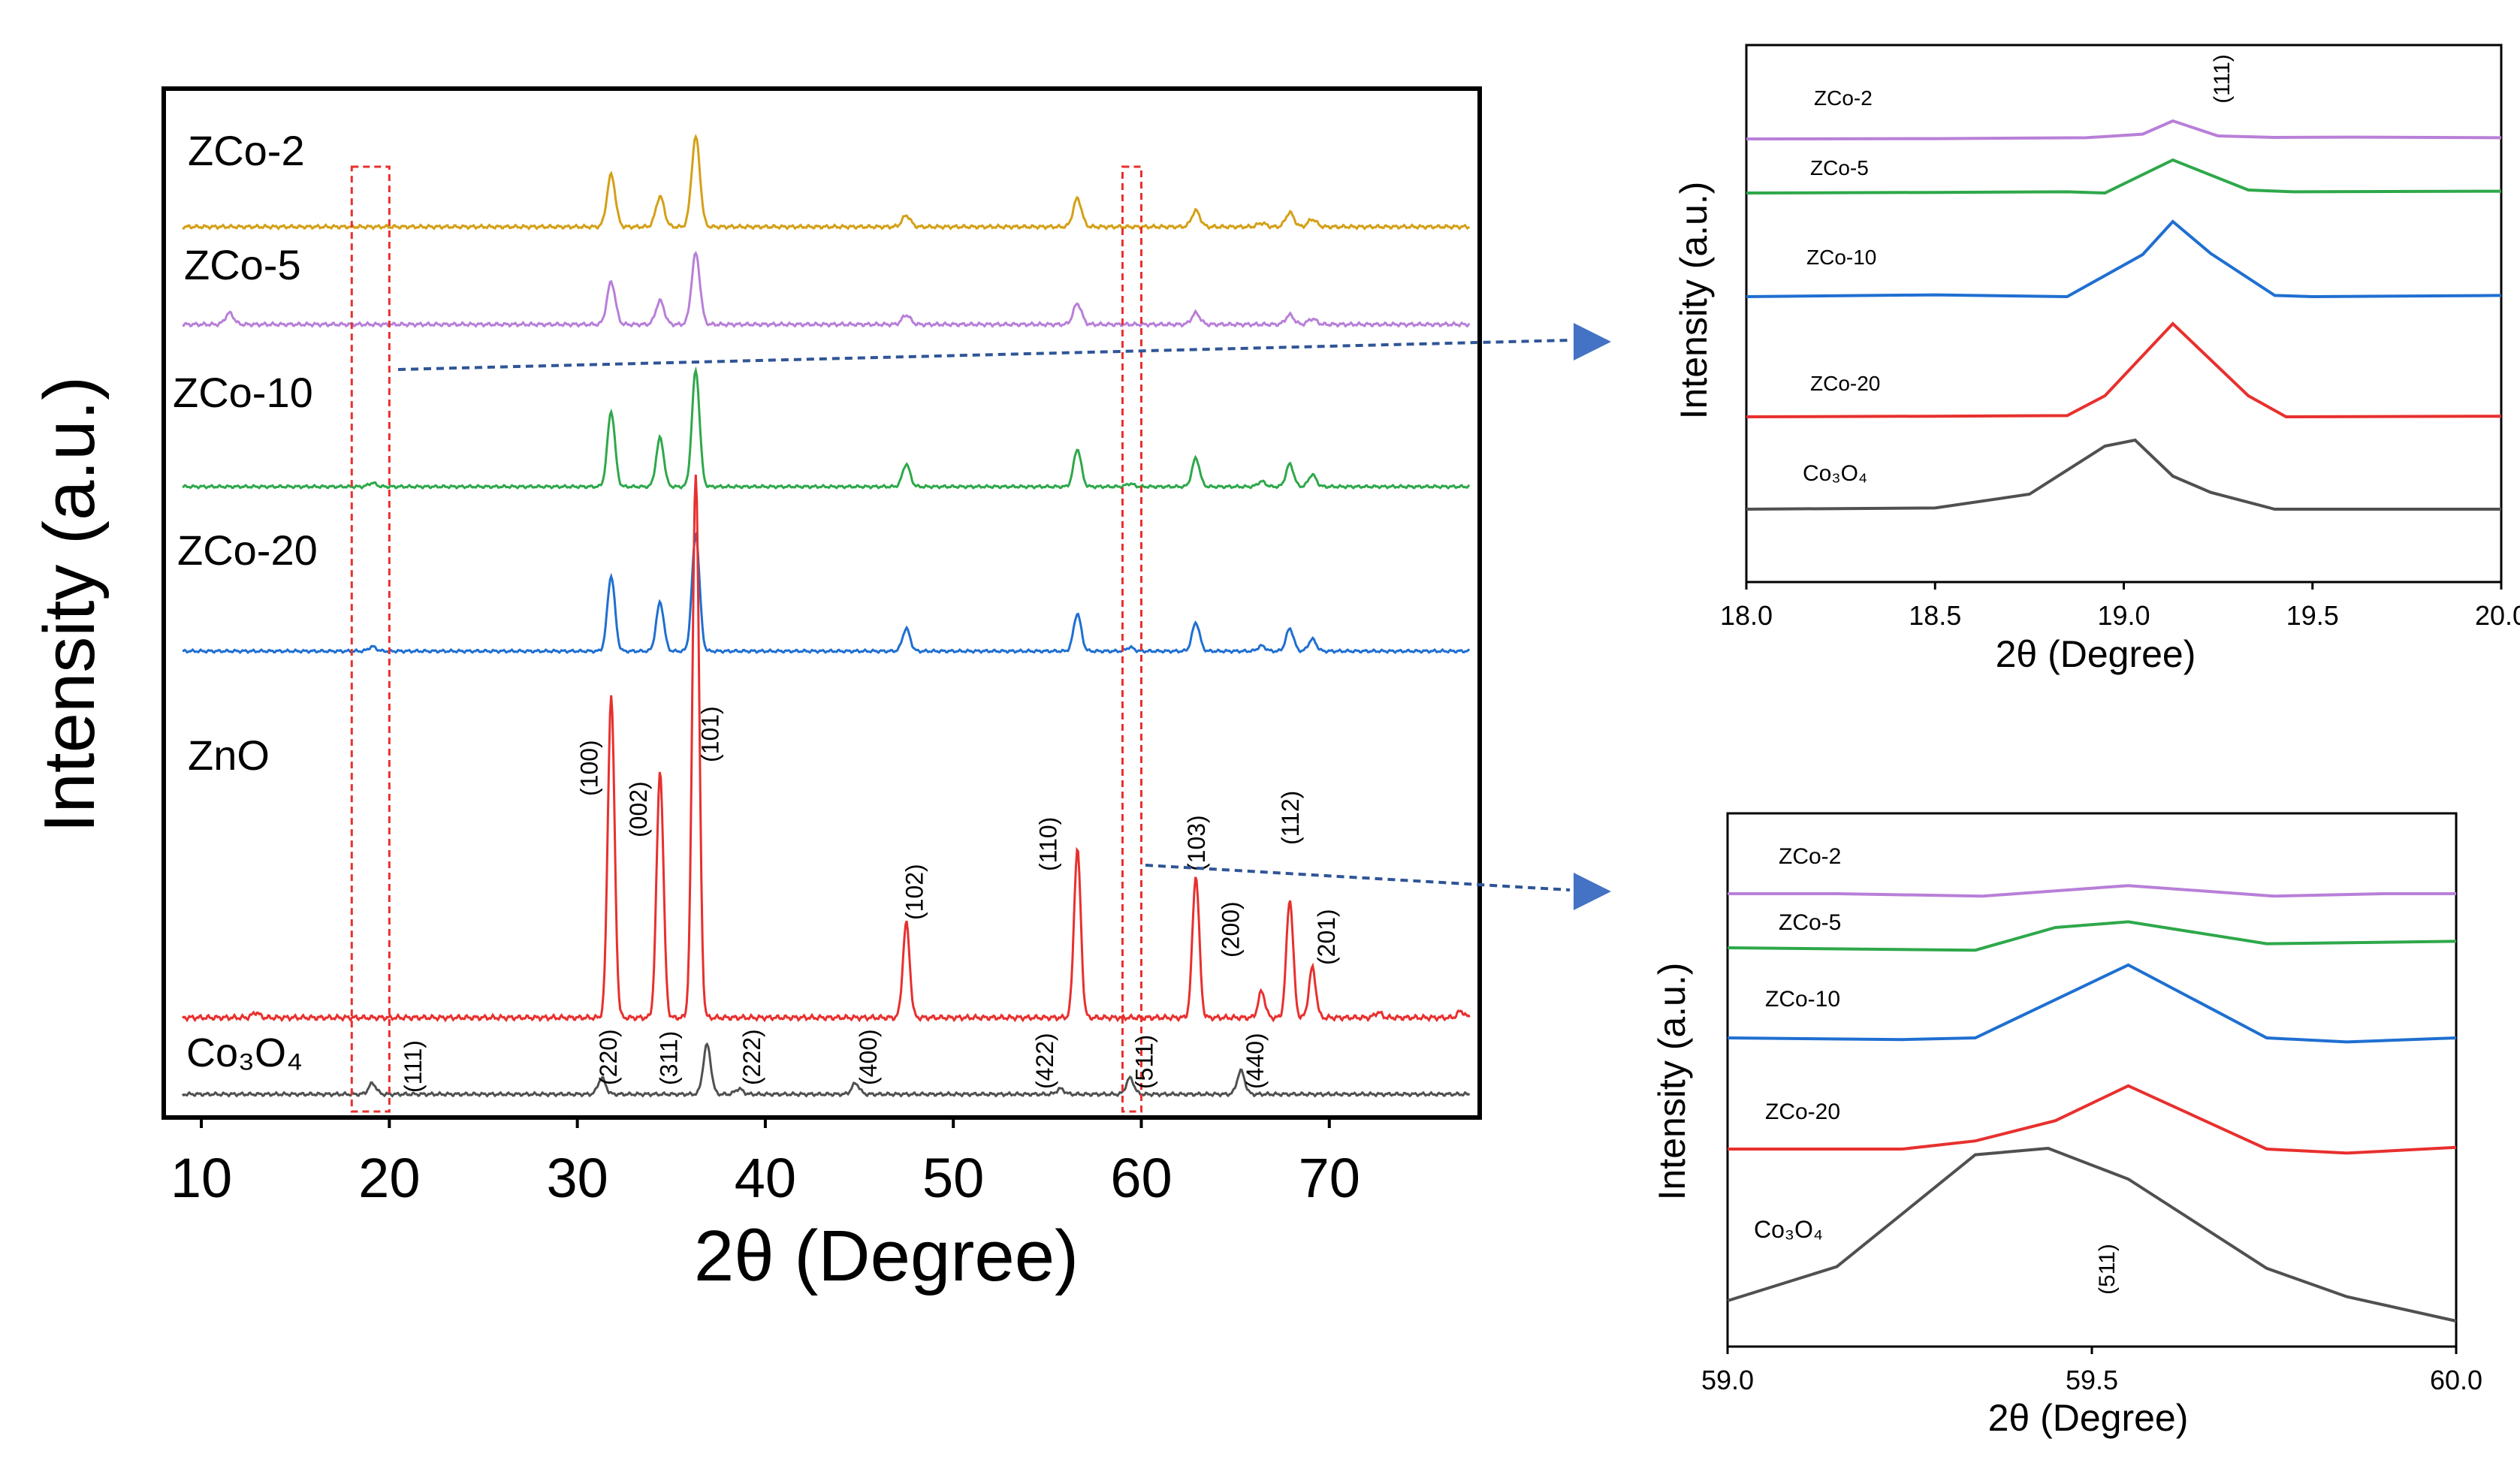 The image size is (2520, 1484). I want to click on curve-label-zco-20: ZCo-20, so click(247, 550).